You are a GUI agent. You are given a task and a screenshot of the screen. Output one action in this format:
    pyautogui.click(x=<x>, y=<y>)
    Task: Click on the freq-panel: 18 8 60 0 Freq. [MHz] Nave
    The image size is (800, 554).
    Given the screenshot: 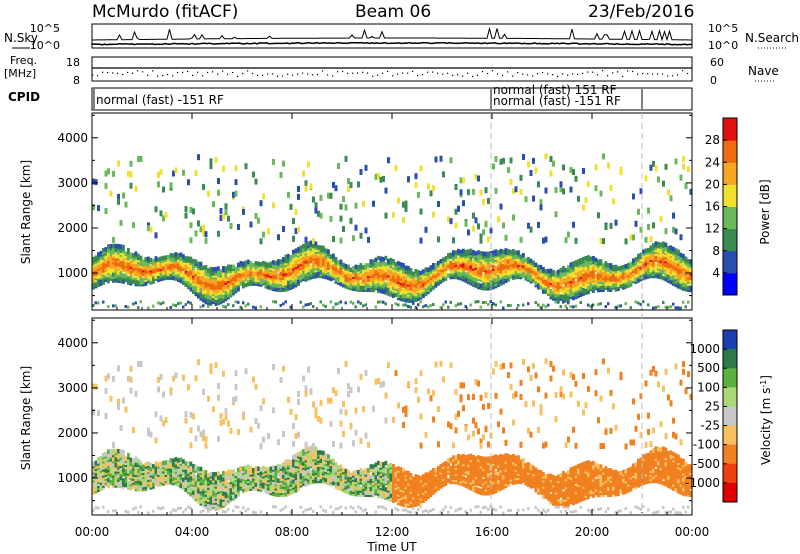 What is the action you would take?
    pyautogui.click(x=391, y=70)
    